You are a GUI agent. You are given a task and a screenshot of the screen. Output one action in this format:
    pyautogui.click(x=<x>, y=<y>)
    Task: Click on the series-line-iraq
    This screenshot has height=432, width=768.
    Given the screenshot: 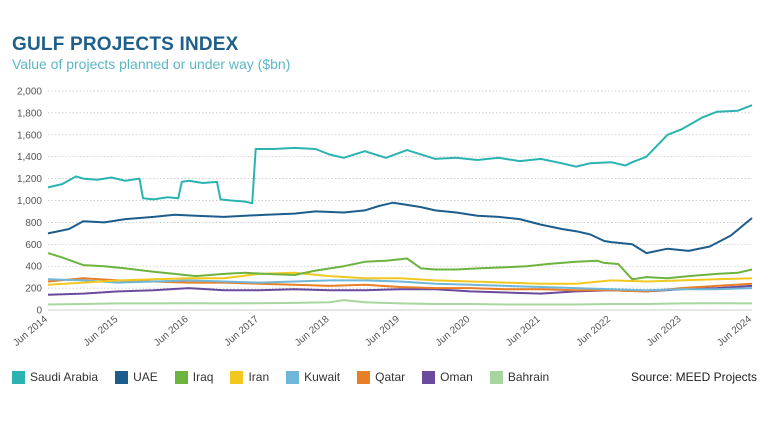 What is the action you would take?
    pyautogui.click(x=400, y=266)
    